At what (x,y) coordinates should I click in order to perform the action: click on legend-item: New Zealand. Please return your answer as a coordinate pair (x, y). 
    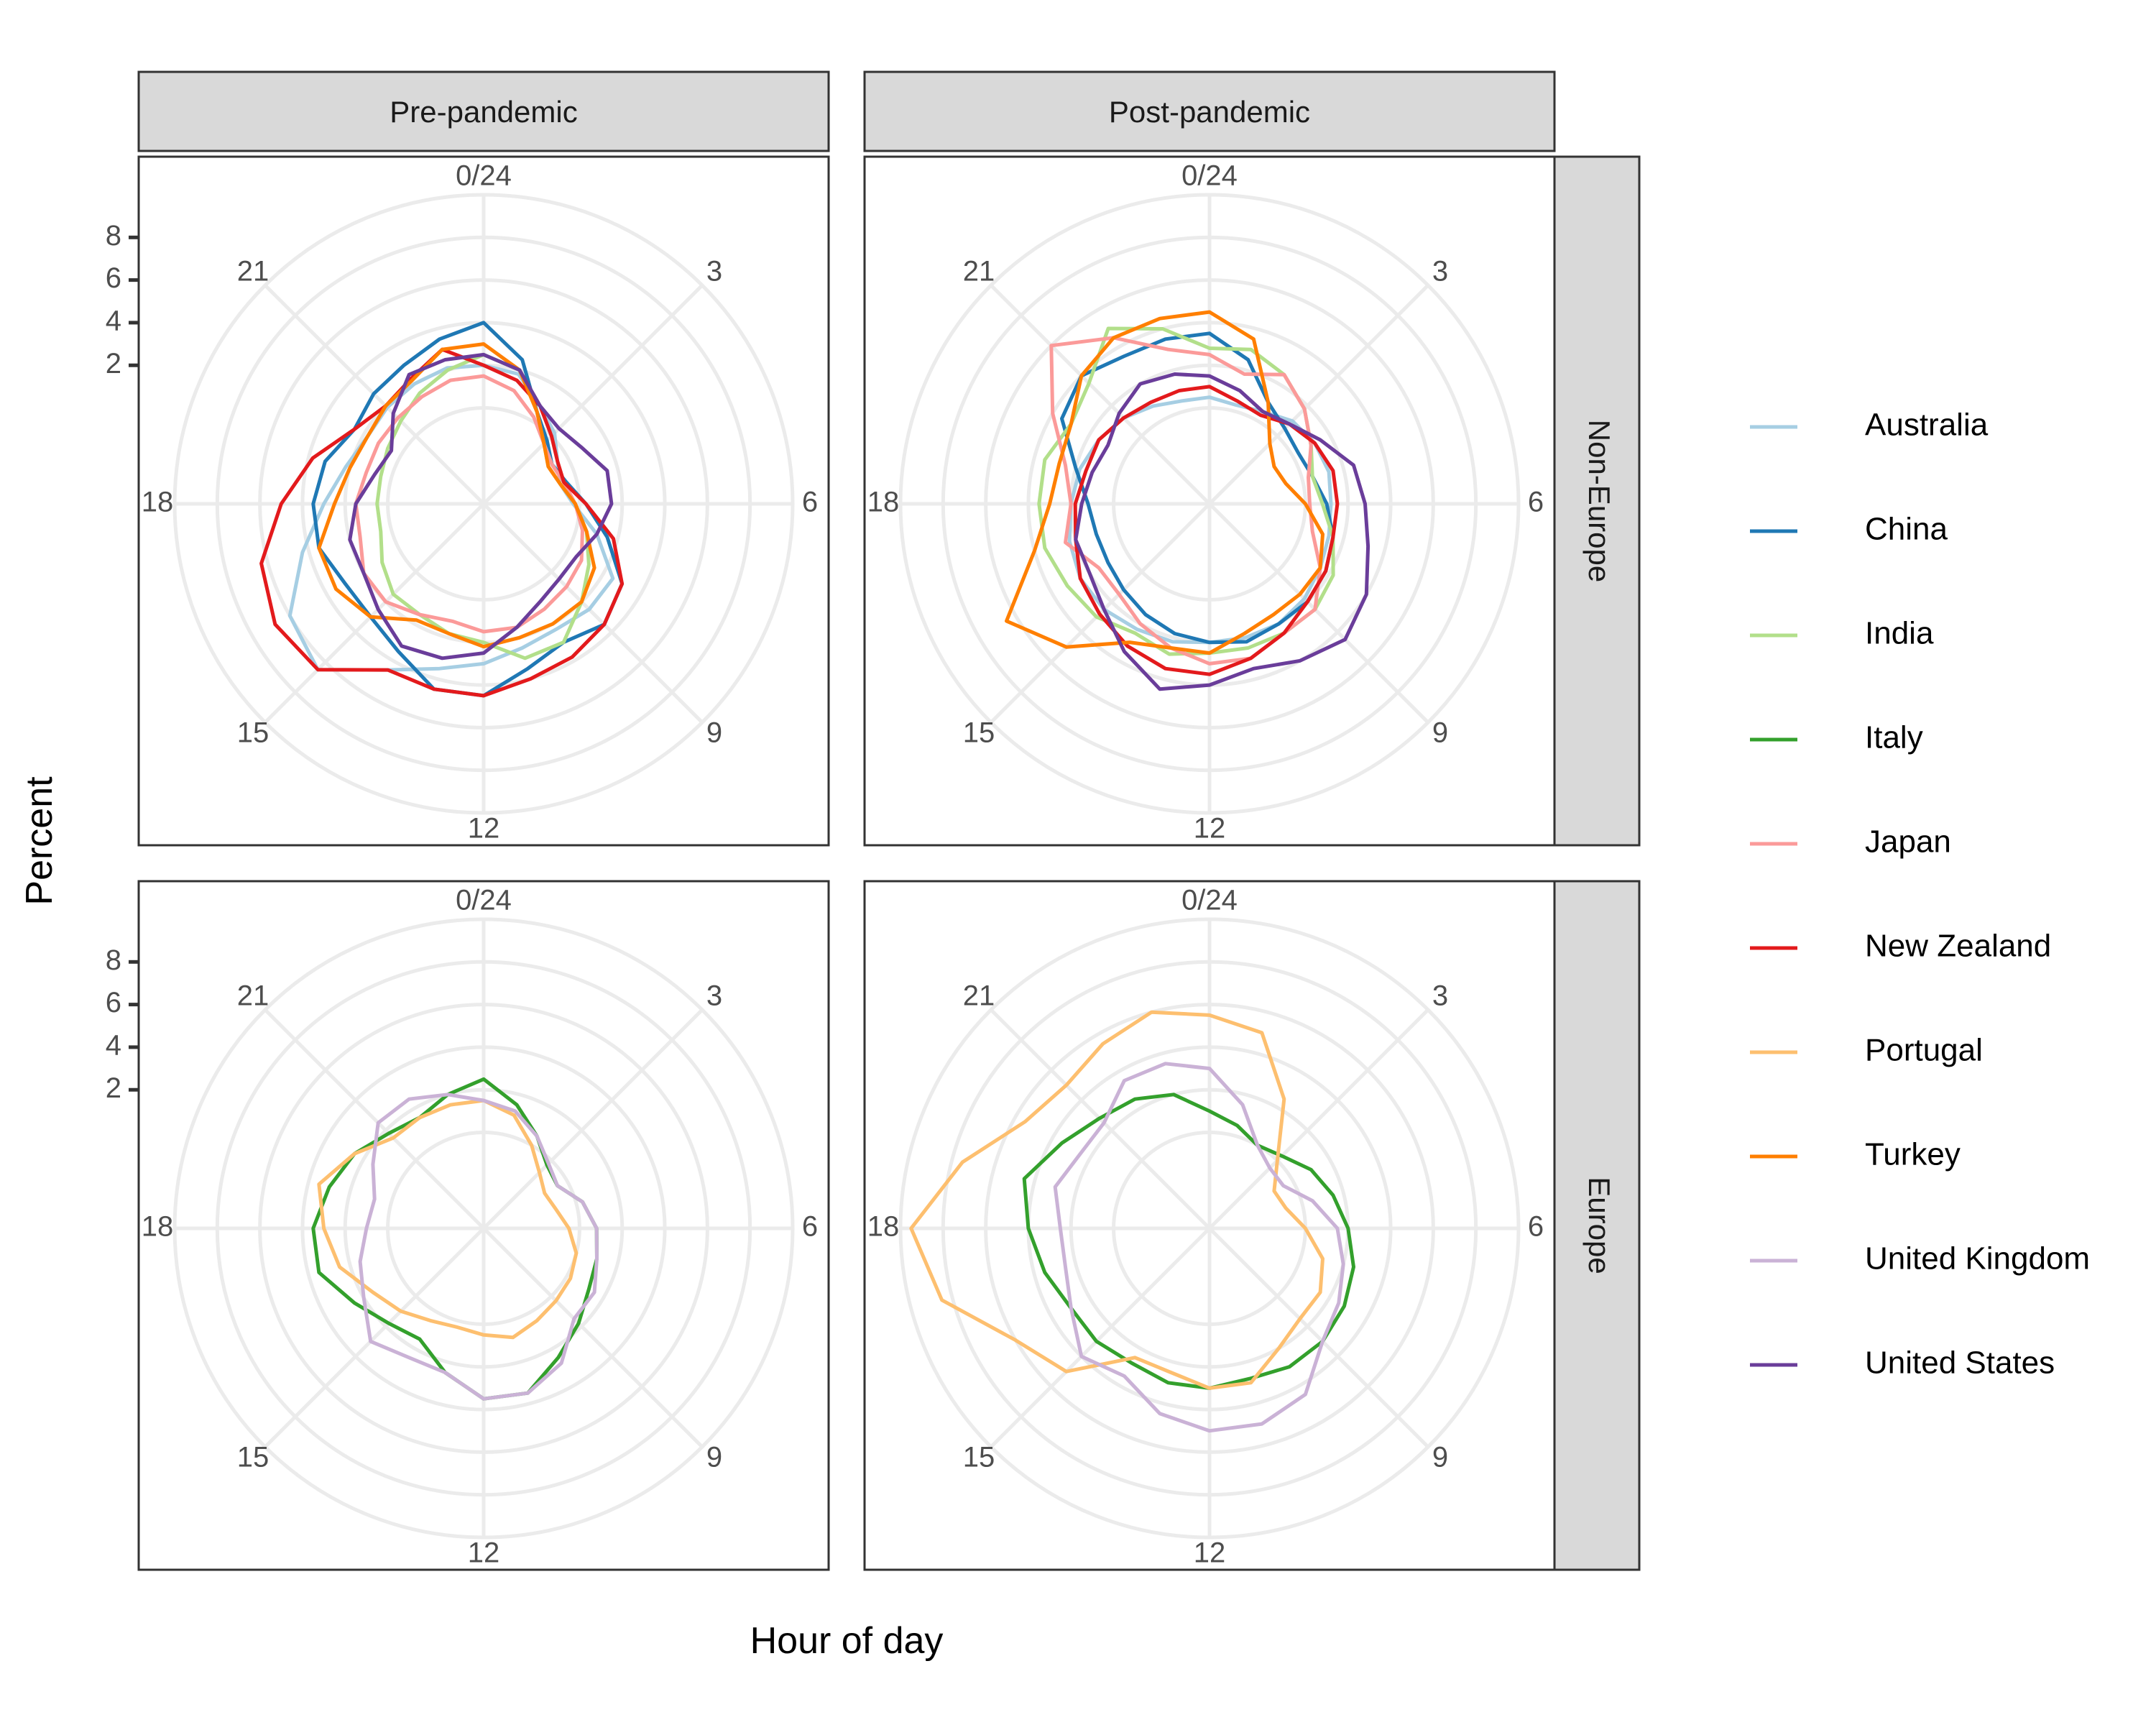
    Looking at the image, I should click on (1900, 946).